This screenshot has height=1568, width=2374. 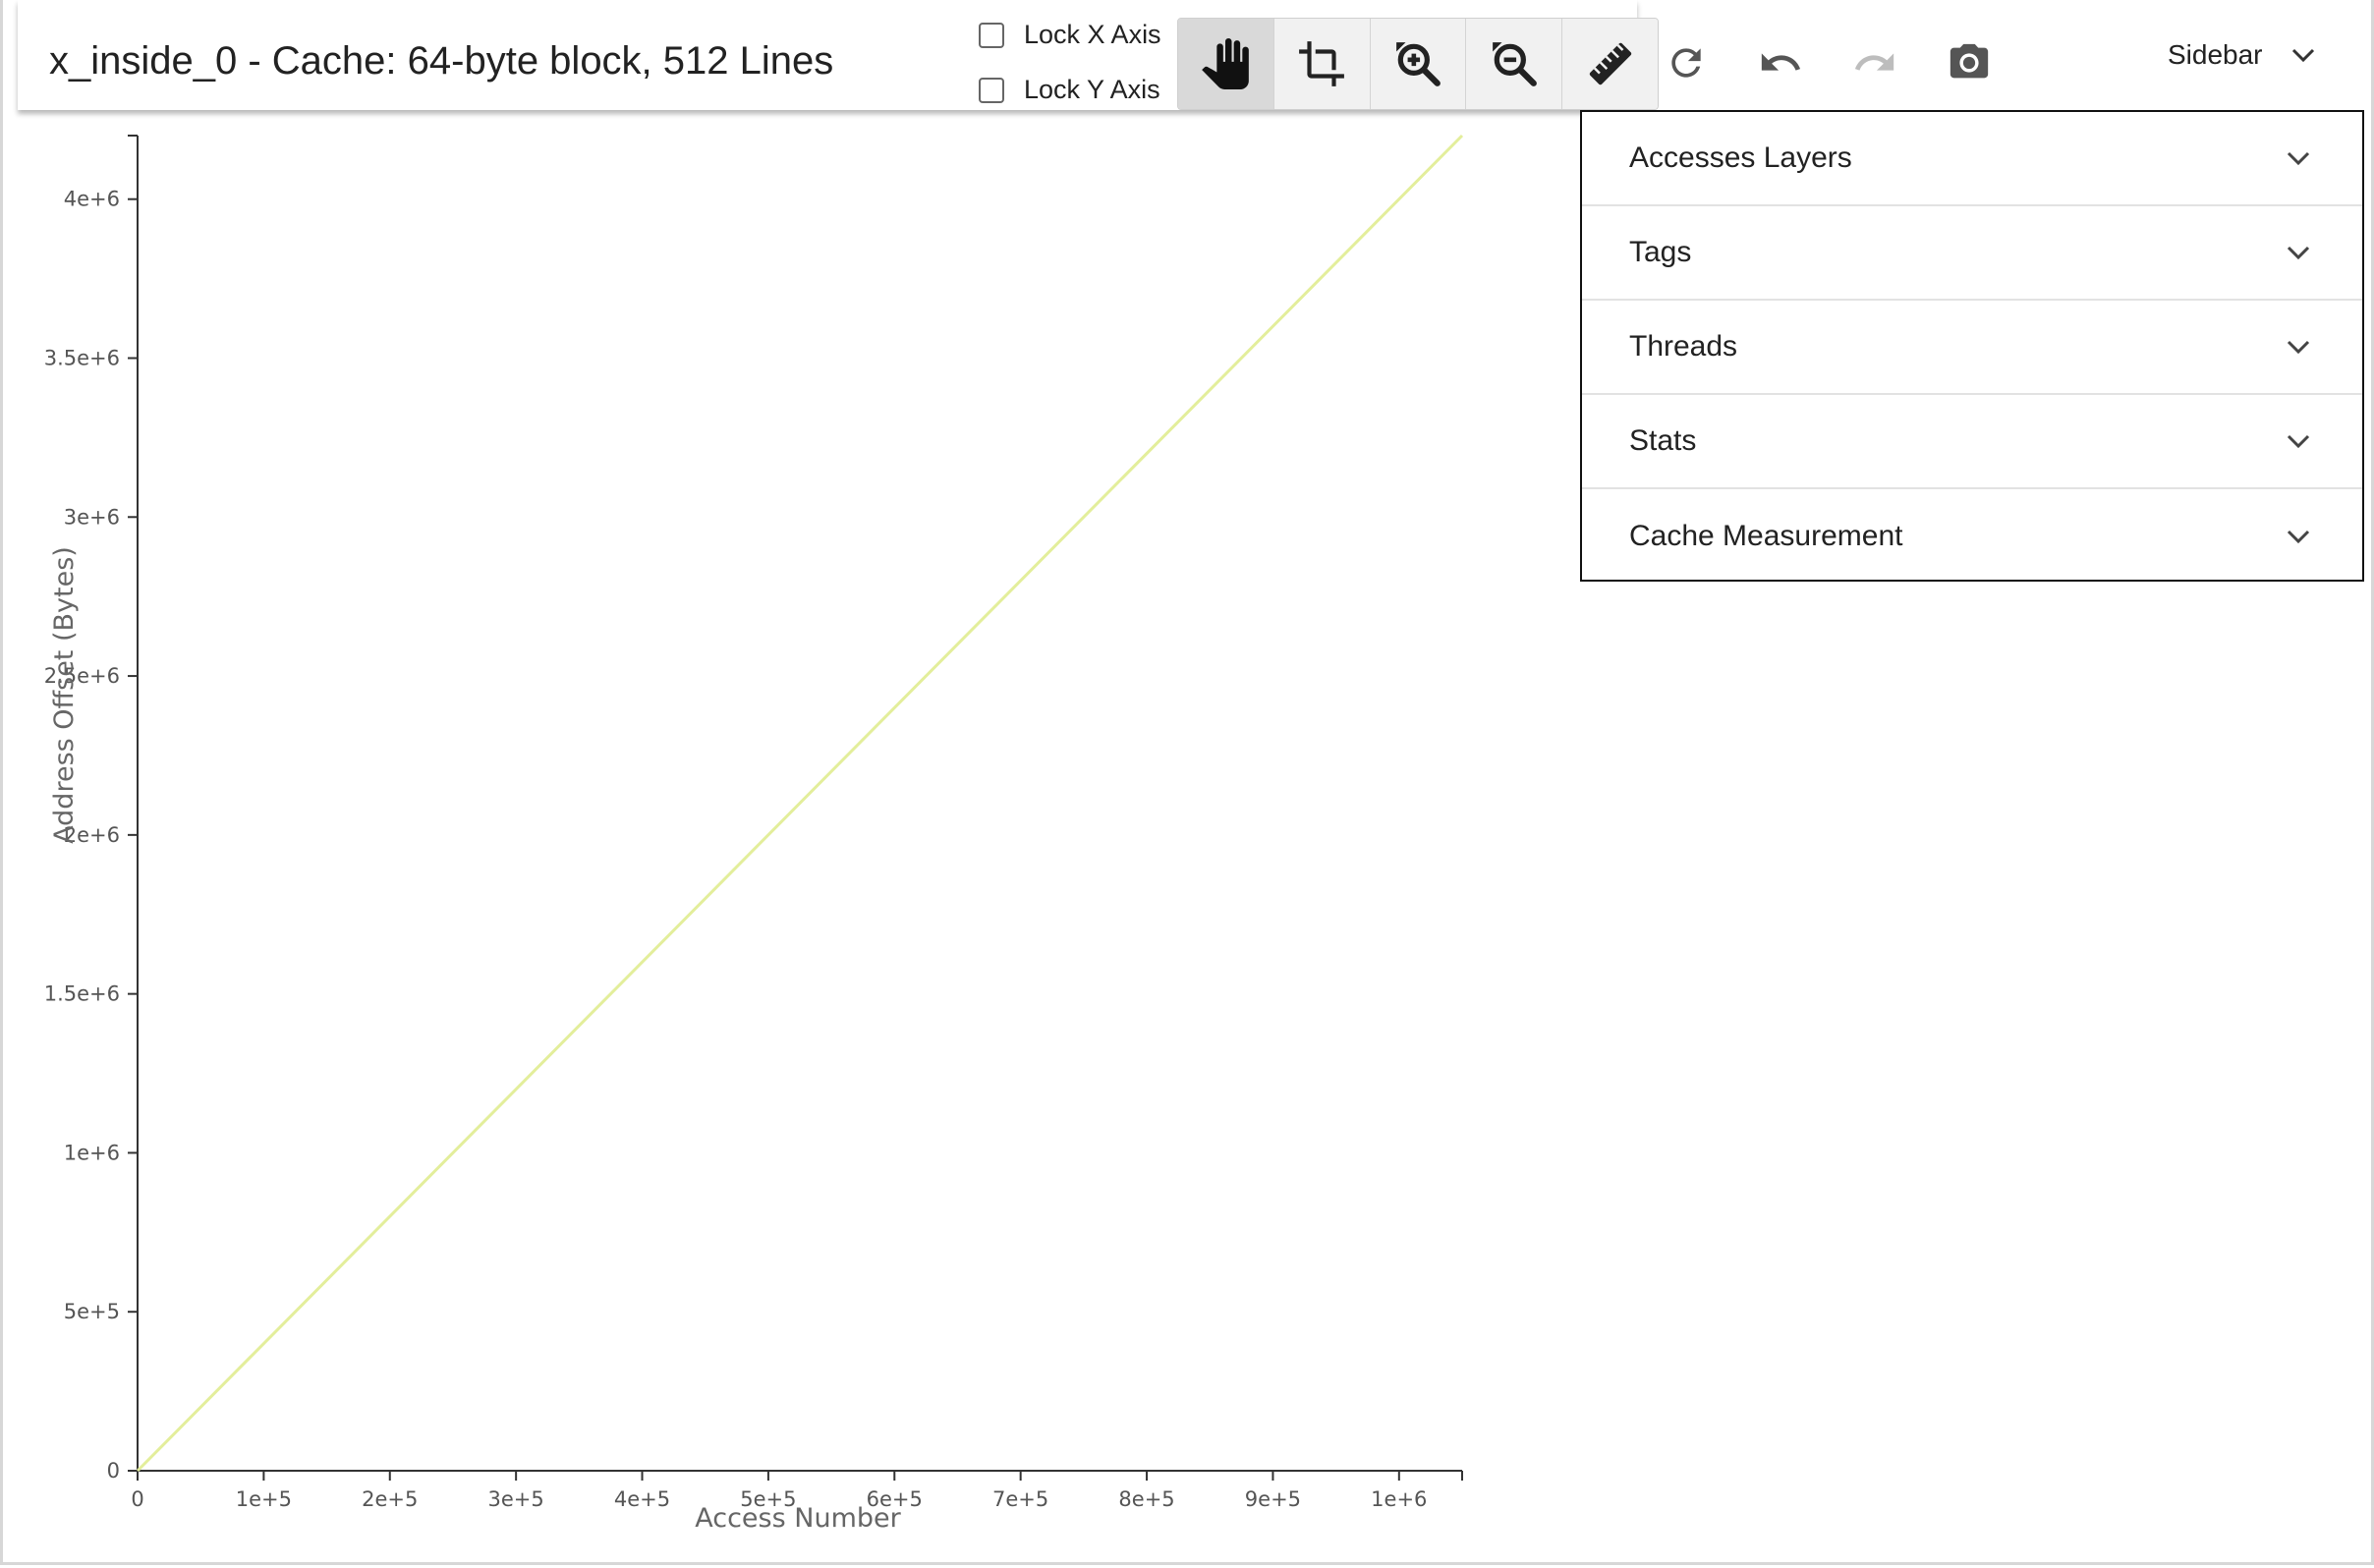 I want to click on accordion-tags: Tags, so click(x=1972, y=253).